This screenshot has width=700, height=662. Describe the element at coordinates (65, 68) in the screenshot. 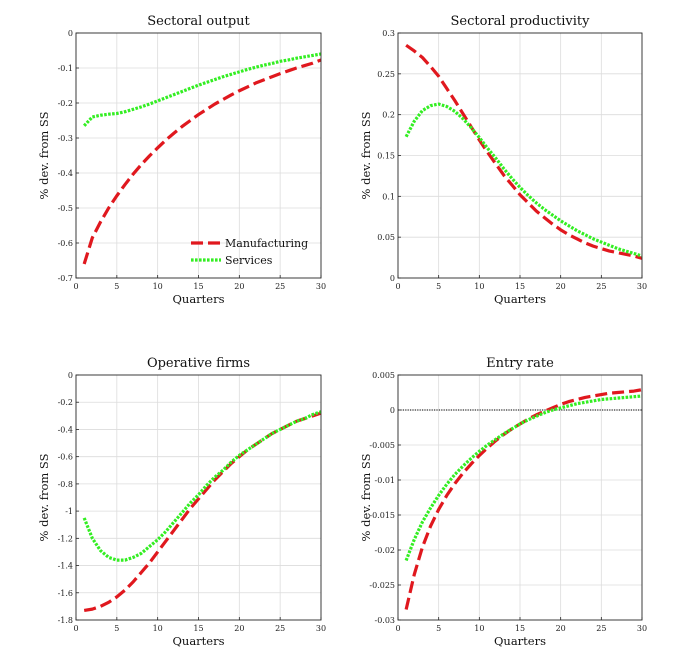

I see `y-tick-label: -0.1` at that location.